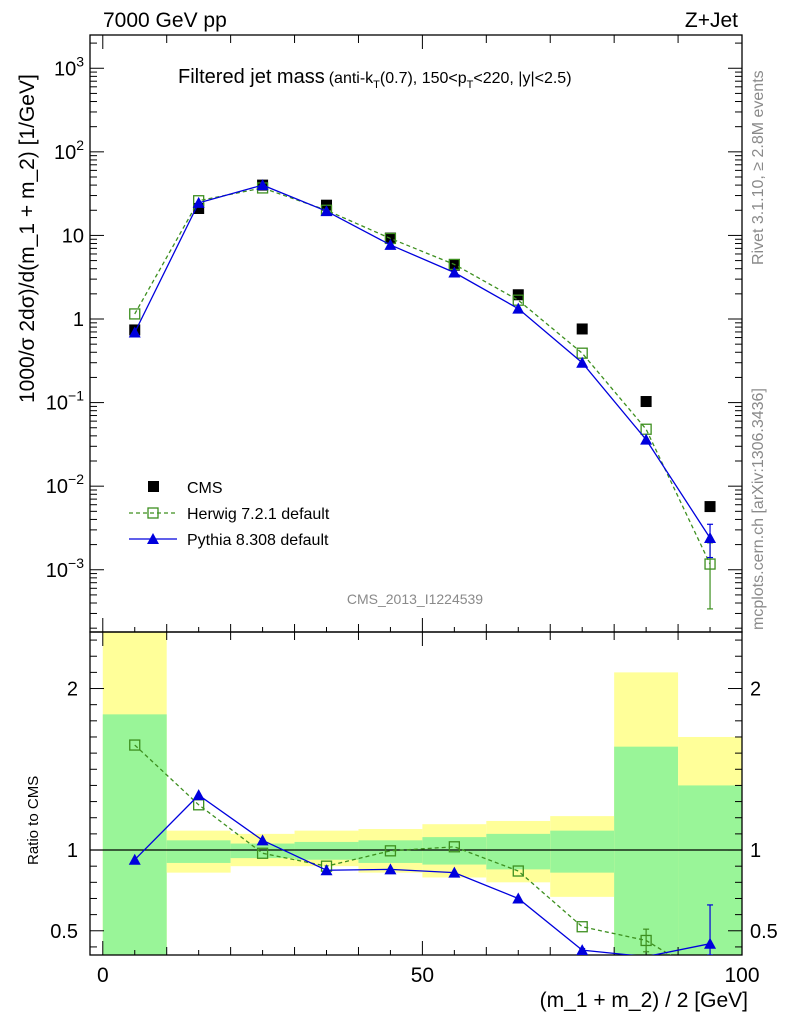  Describe the element at coordinates (758, 509) in the screenshot. I see `mcplots-label: mcplots.cern.ch [arXiv:1306.3436]` at that location.